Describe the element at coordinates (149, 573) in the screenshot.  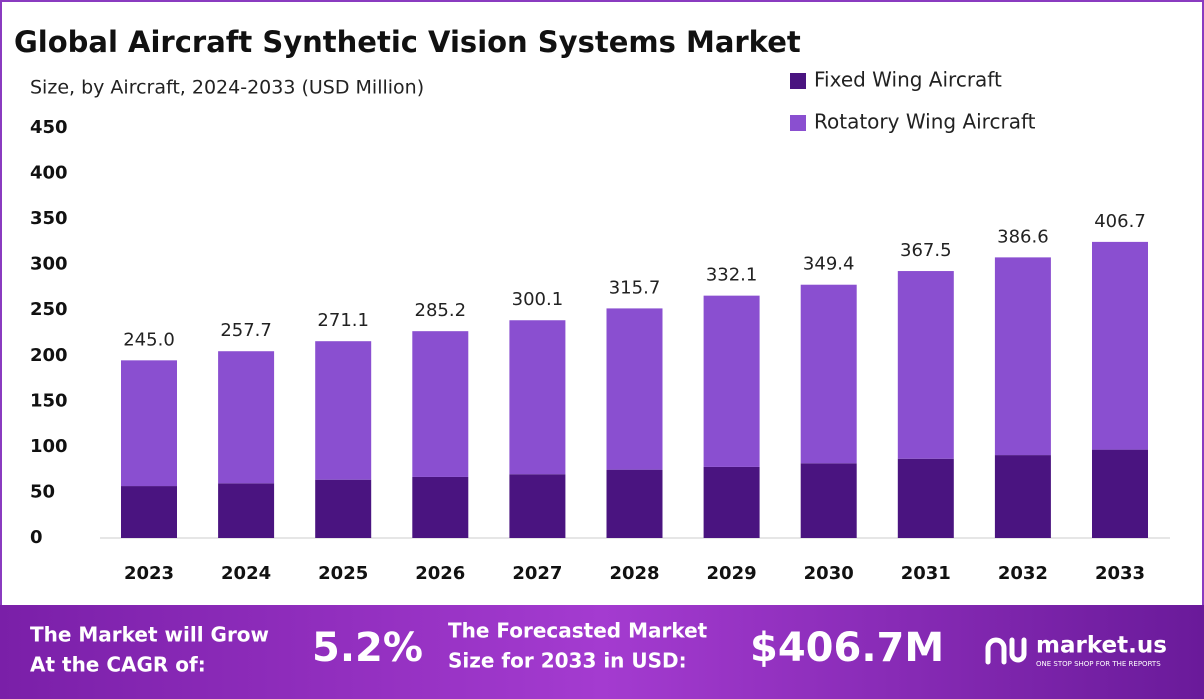
I see `x-tick-label: 2023` at that location.